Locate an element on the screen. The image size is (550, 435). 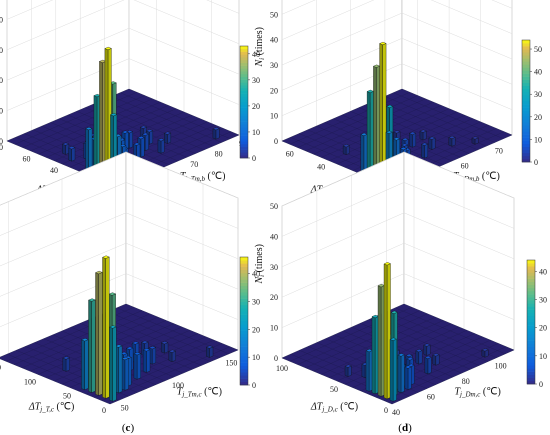
y-tick-label: 0 is located at coordinates (104, 410).